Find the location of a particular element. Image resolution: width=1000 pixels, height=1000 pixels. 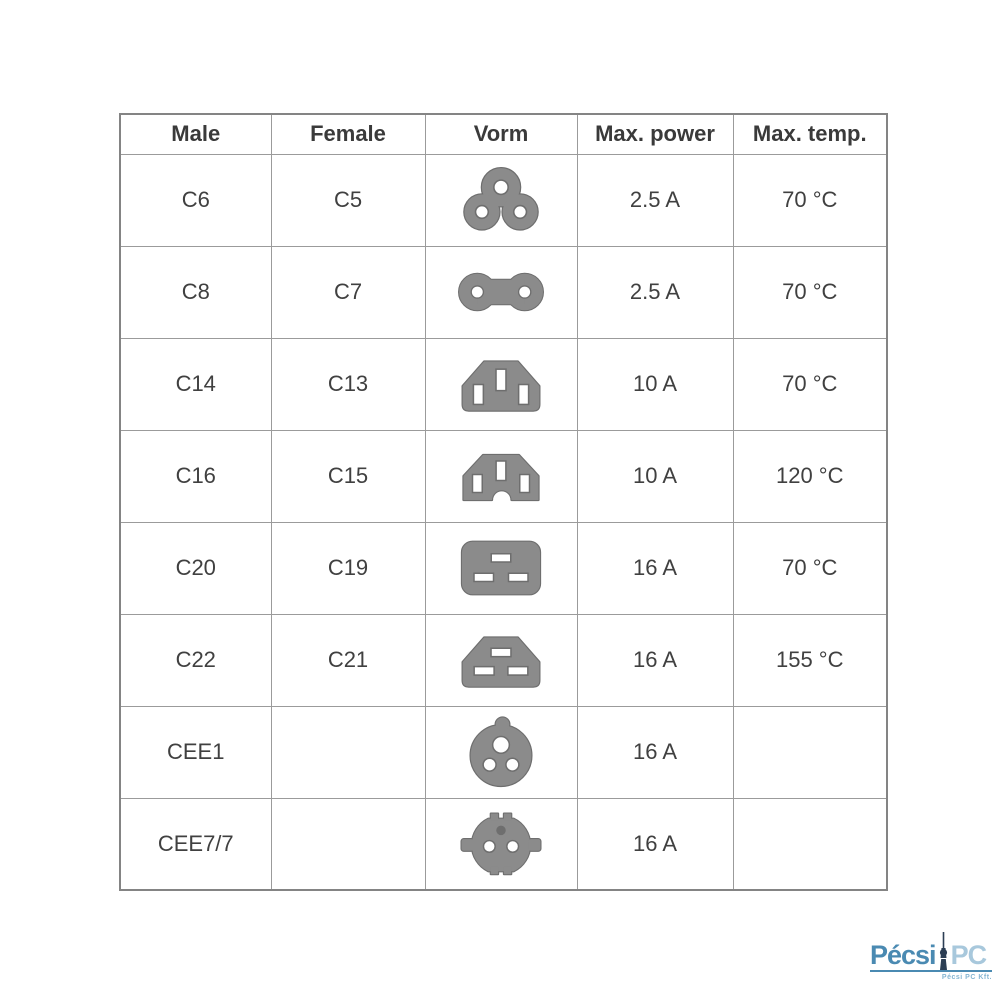

cee1-connector-icon is located at coordinates (501, 752).